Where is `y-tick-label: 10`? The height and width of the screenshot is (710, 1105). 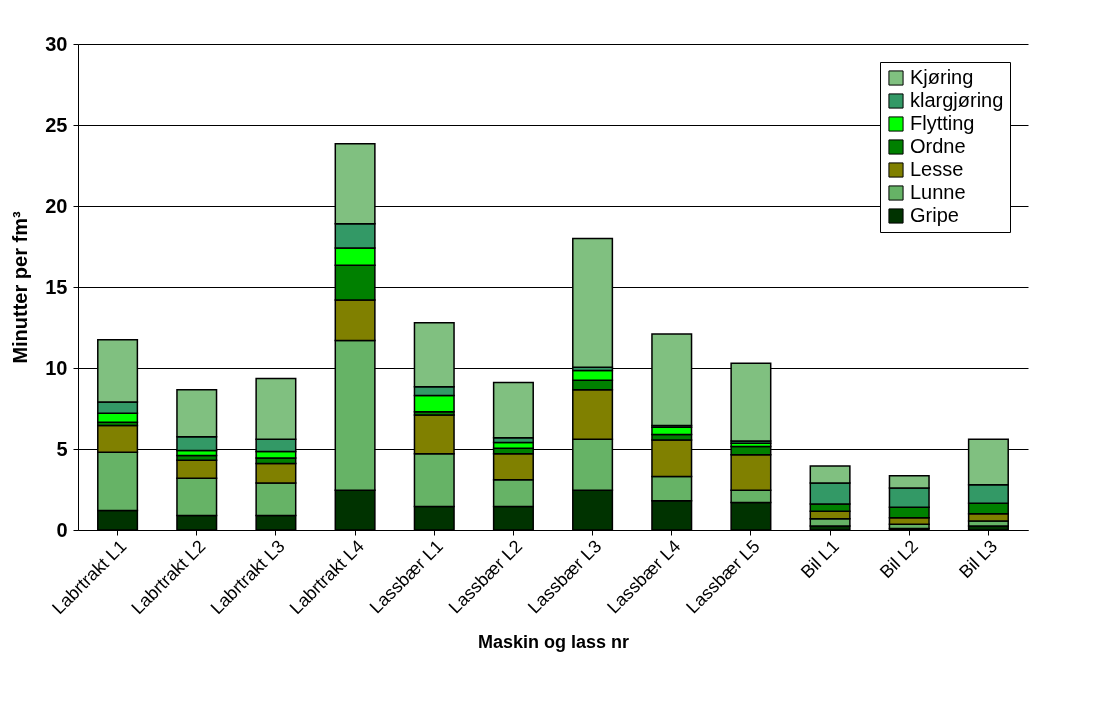
y-tick-label: 10 is located at coordinates (56, 367).